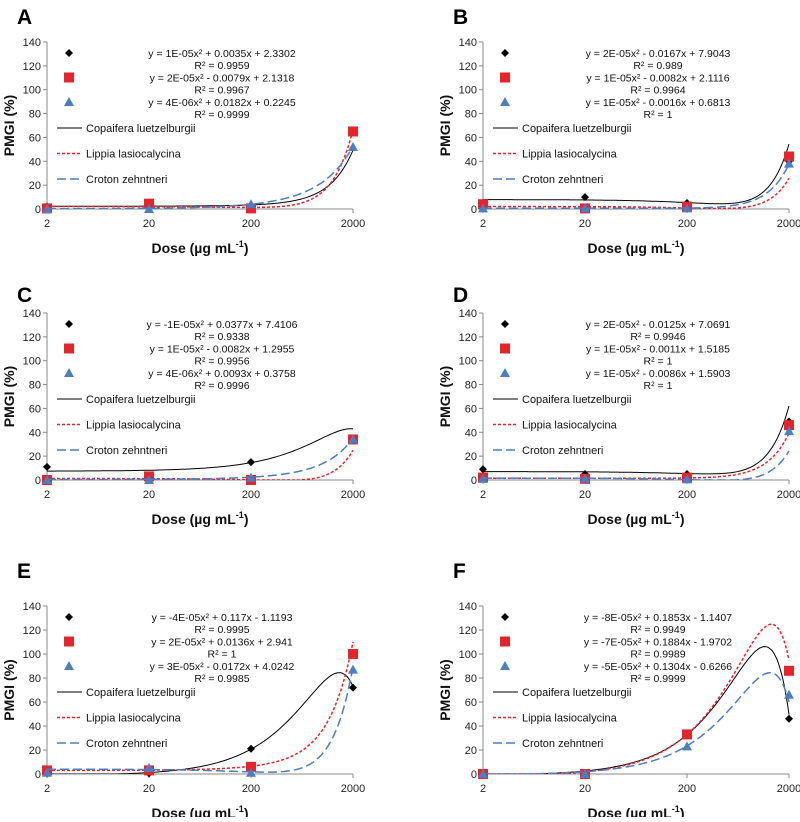 The height and width of the screenshot is (822, 800). What do you see at coordinates (221, 362) in the screenshot?
I see `r2-label: R² = 0.9956` at bounding box center [221, 362].